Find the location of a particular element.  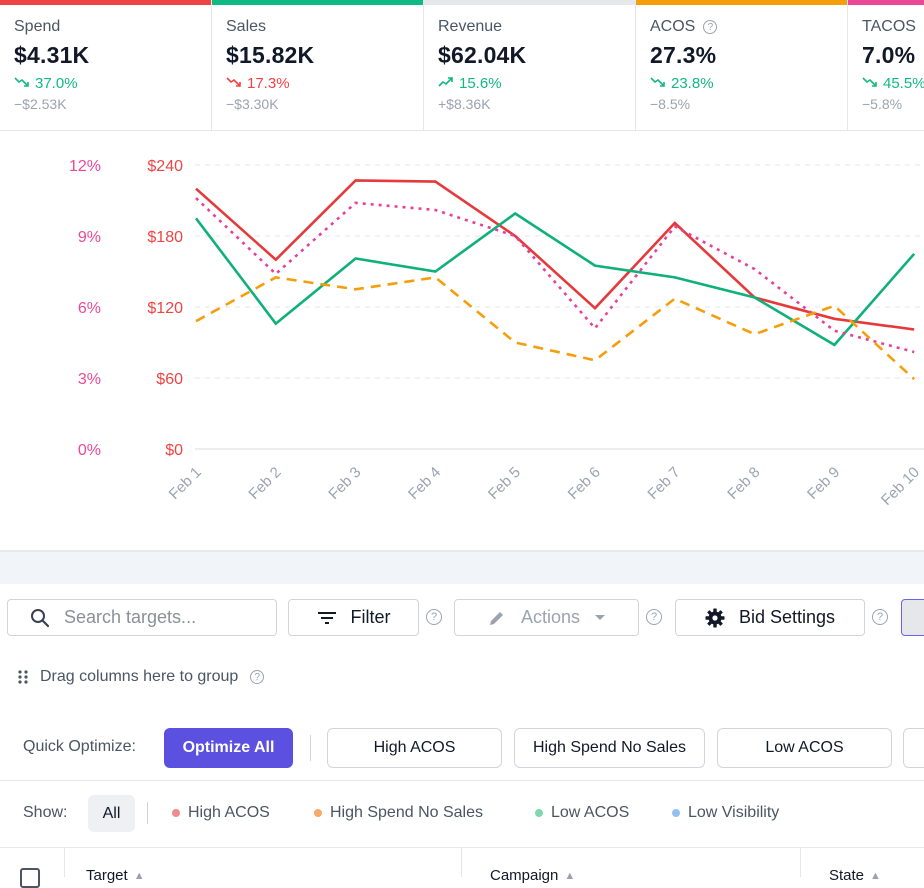

x-tick-label: Feb 9 is located at coordinates (823, 483).